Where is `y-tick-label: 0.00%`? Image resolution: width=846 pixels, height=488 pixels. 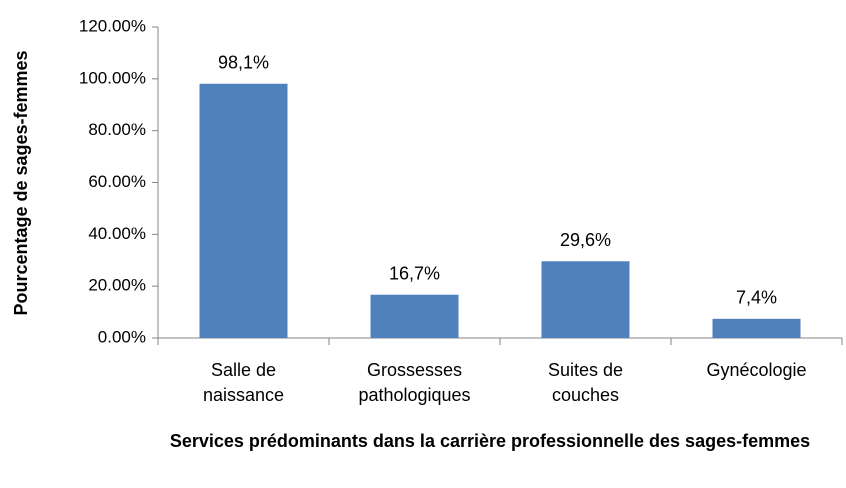
y-tick-label: 0.00% is located at coordinates (122, 336).